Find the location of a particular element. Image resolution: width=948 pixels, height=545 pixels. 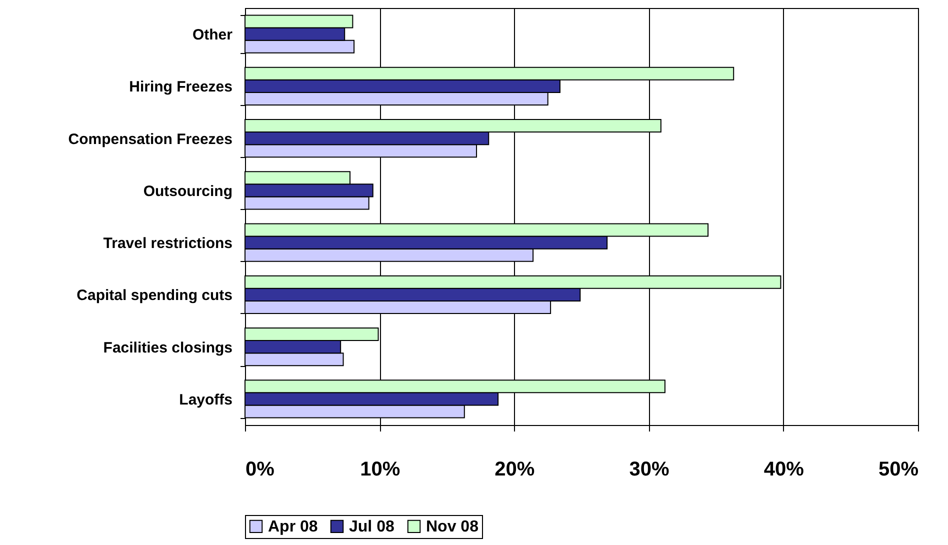

y-tick-label: Facilities closings is located at coordinates (167, 347).